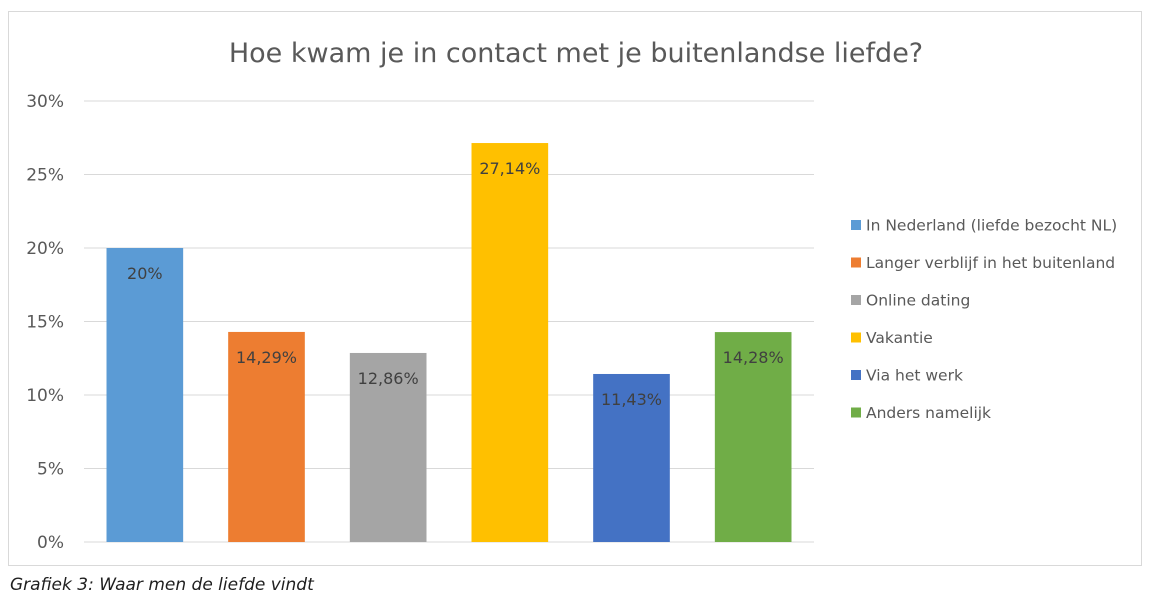 The width and height of the screenshot is (1157, 607). What do you see at coordinates (990, 263) in the screenshot?
I see `legend-label: Langer verblijf in het buitenland` at bounding box center [990, 263].